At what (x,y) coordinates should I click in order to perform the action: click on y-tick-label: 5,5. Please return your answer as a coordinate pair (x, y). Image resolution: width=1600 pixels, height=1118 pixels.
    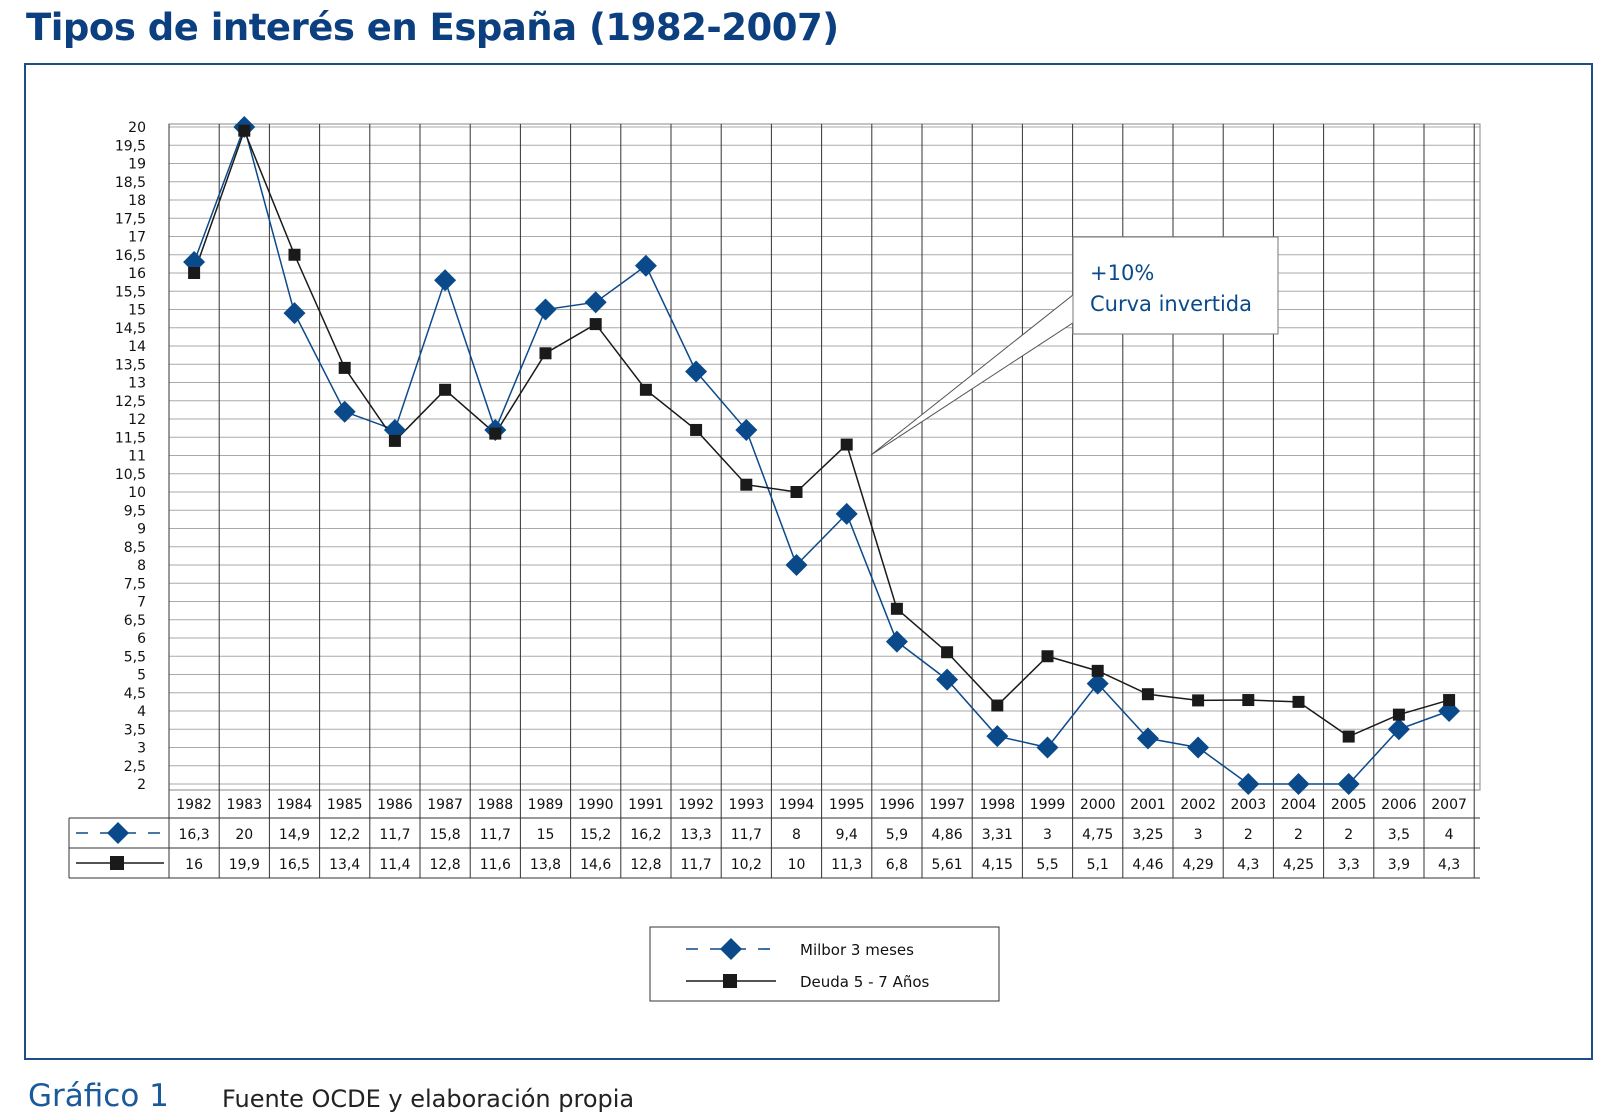
    Looking at the image, I should click on (135, 657).